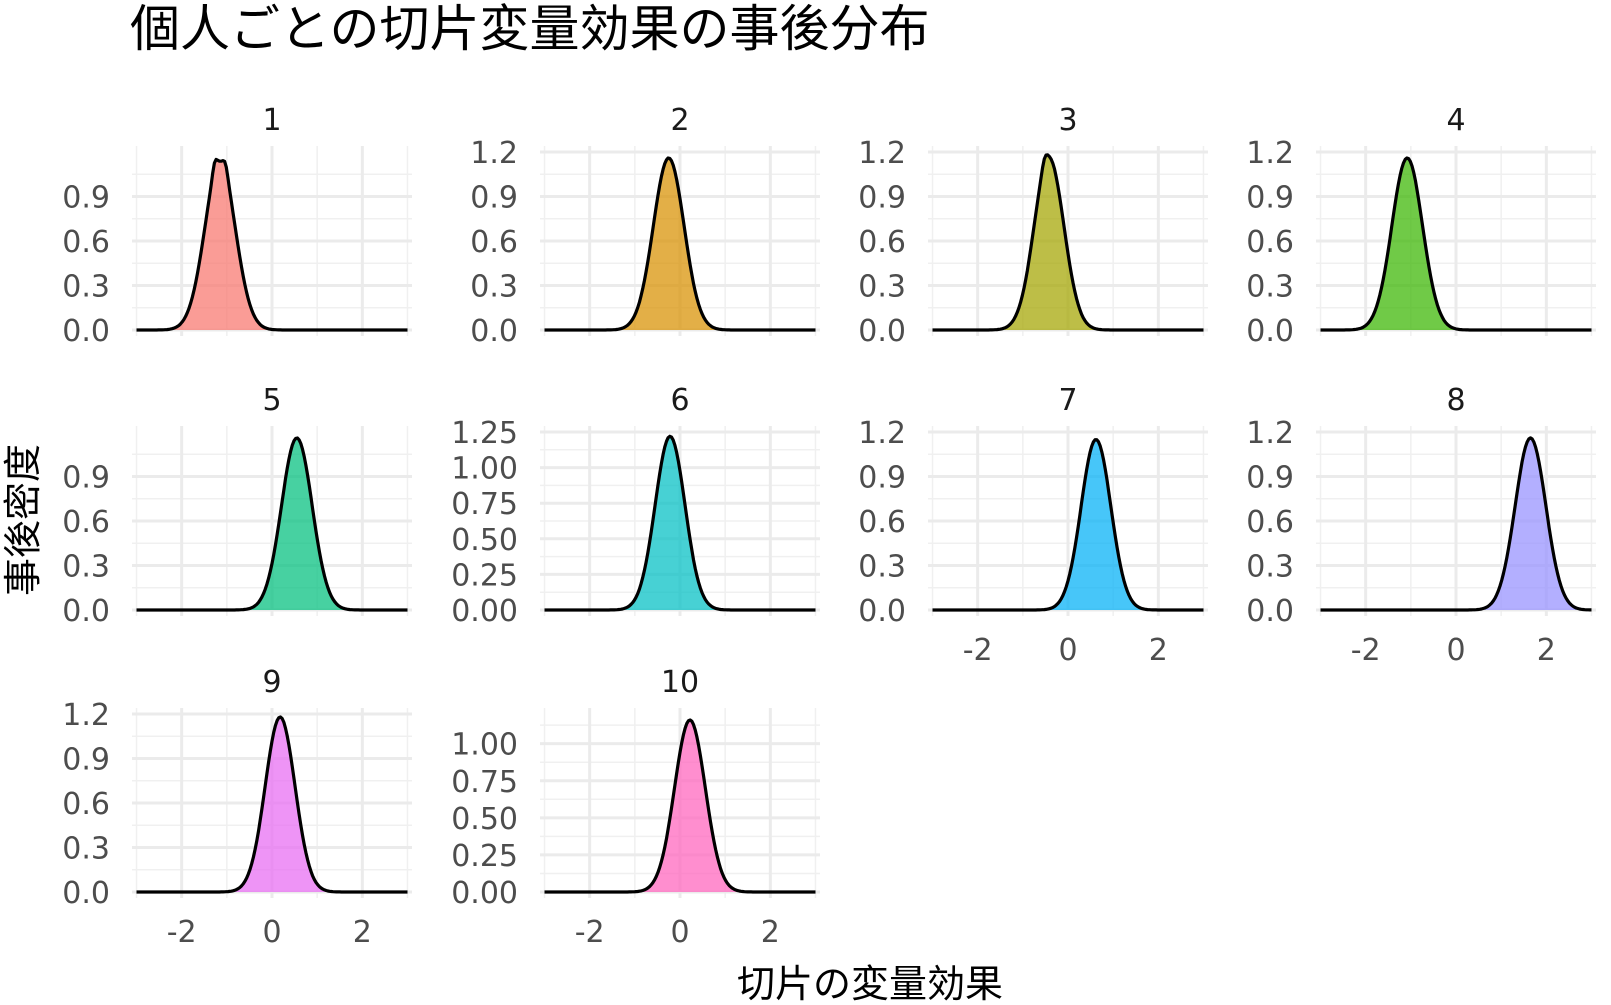 Image resolution: width=1611 pixels, height=1005 pixels. I want to click on x-axis-title: 切片の変量効果, so click(870, 983).